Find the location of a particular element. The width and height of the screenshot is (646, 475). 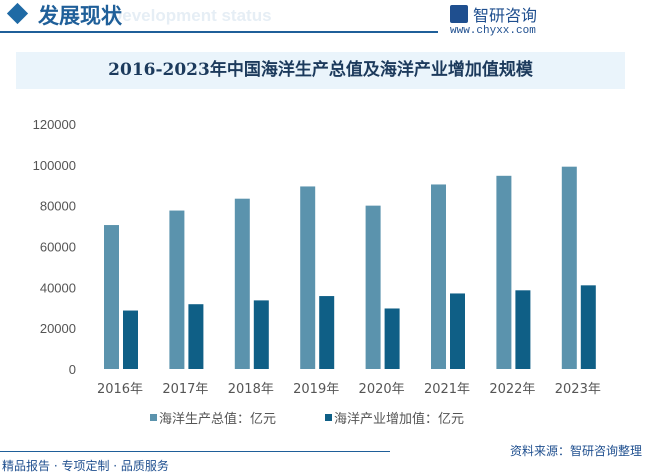

header-divider is located at coordinates (219, 32).